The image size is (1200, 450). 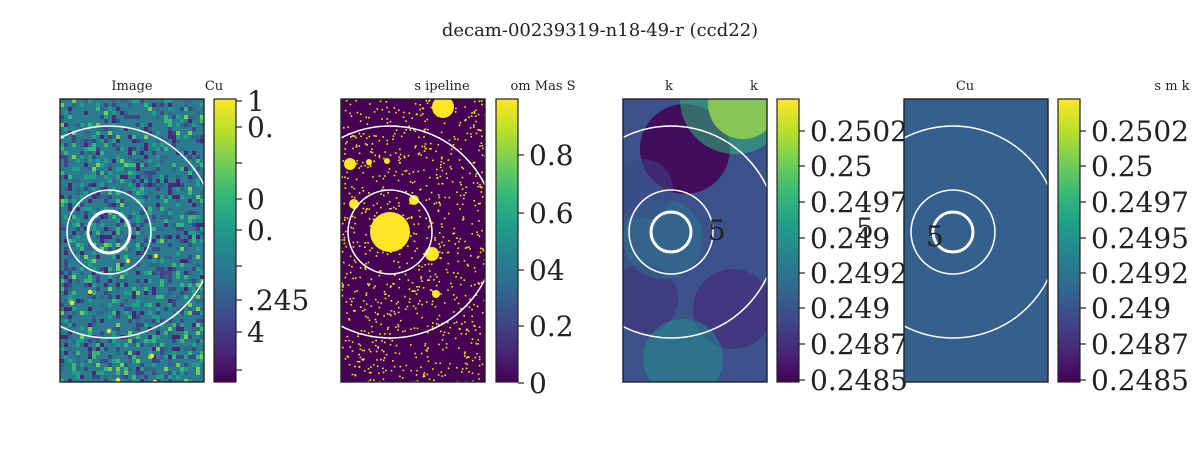 I want to click on colorbar-tick-label: 0.2492, so click(x=1140, y=273).